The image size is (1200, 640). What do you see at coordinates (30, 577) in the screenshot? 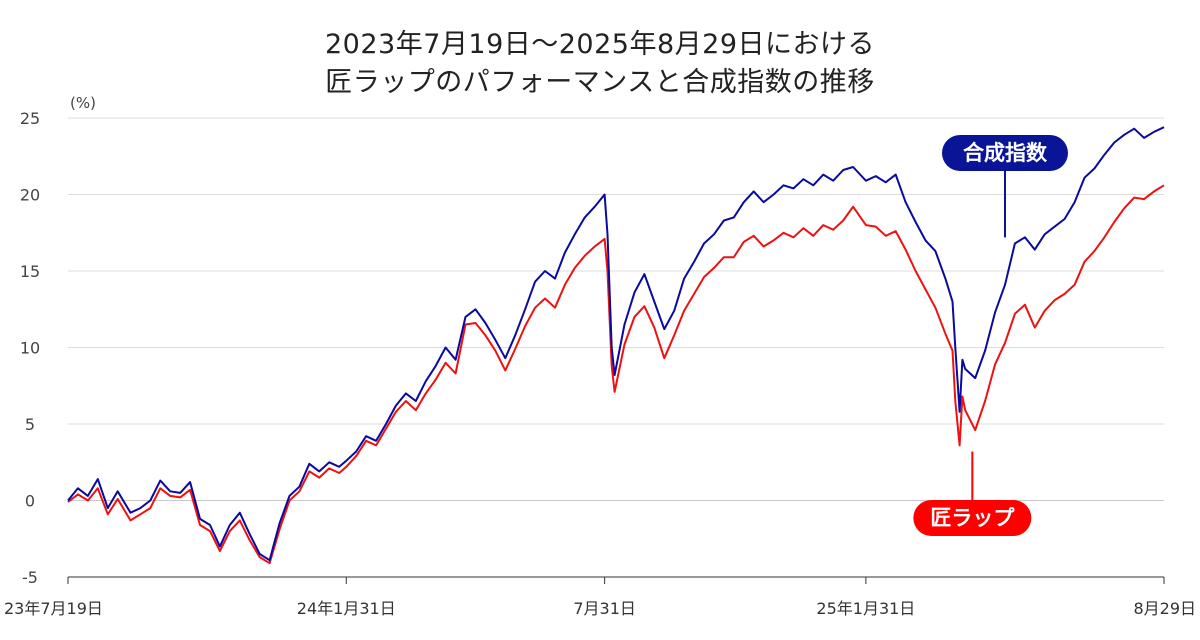
I see `y-tick-label: -5` at bounding box center [30, 577].